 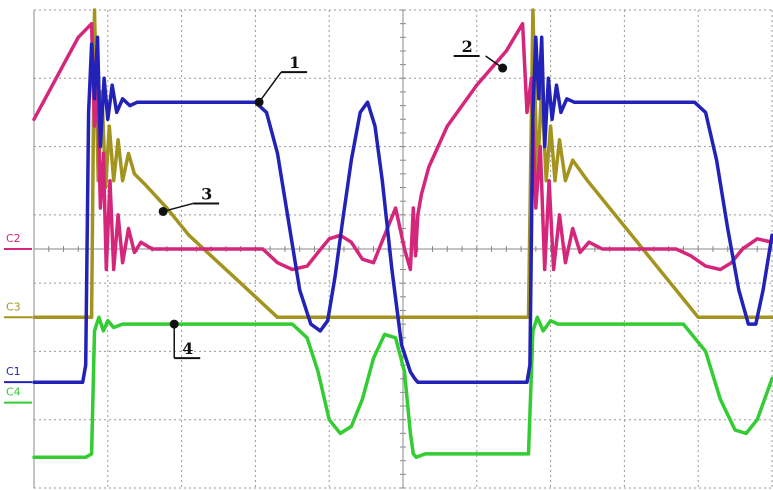 What do you see at coordinates (294, 62) in the screenshot?
I see `annotation-label-1: 1` at bounding box center [294, 62].